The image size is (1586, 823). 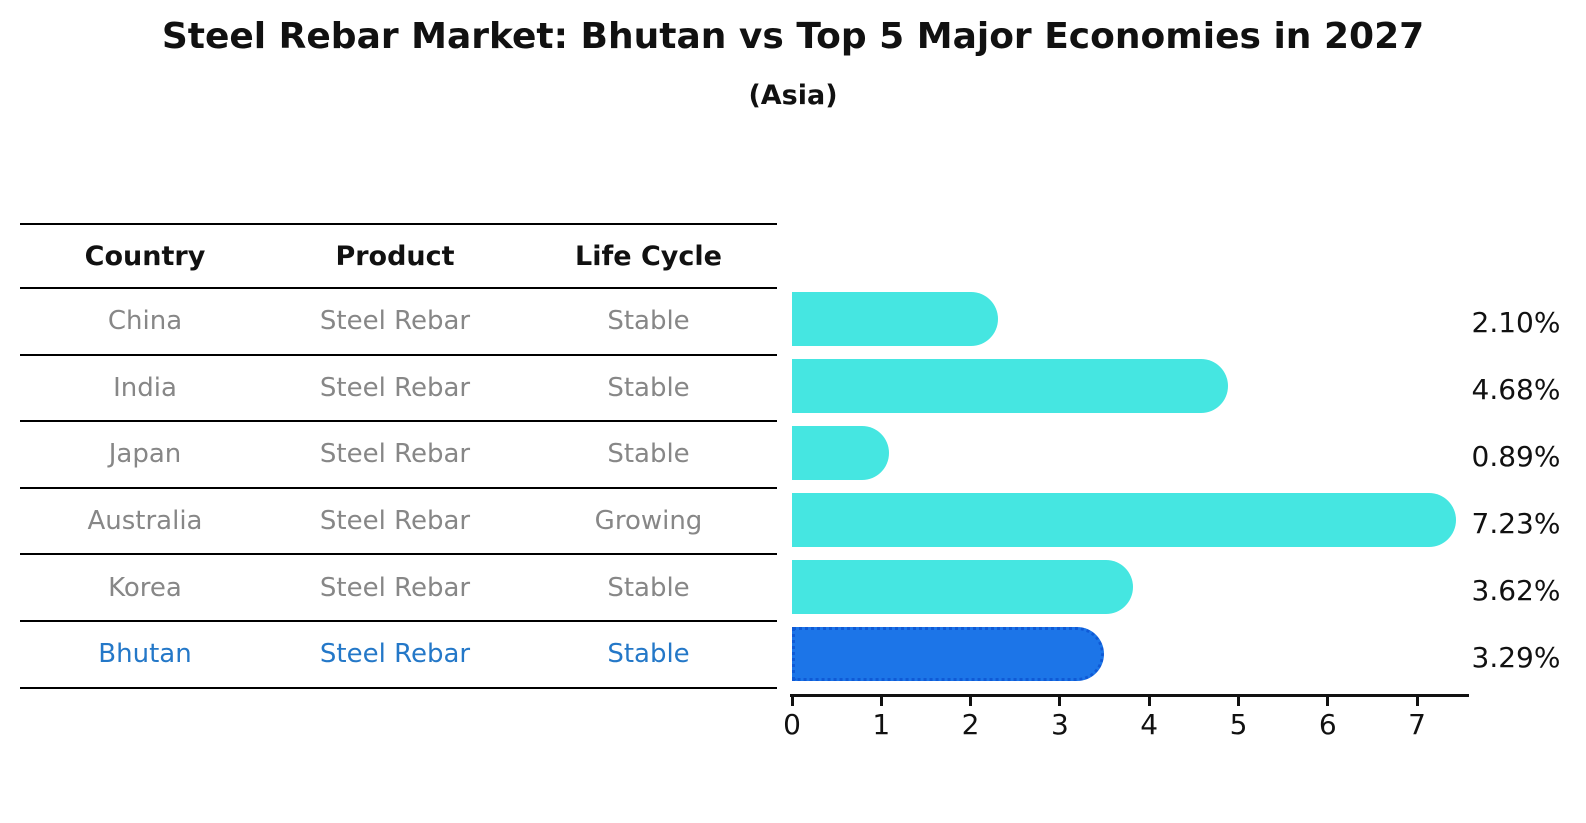 I want to click on bar-korea, so click(x=962, y=587).